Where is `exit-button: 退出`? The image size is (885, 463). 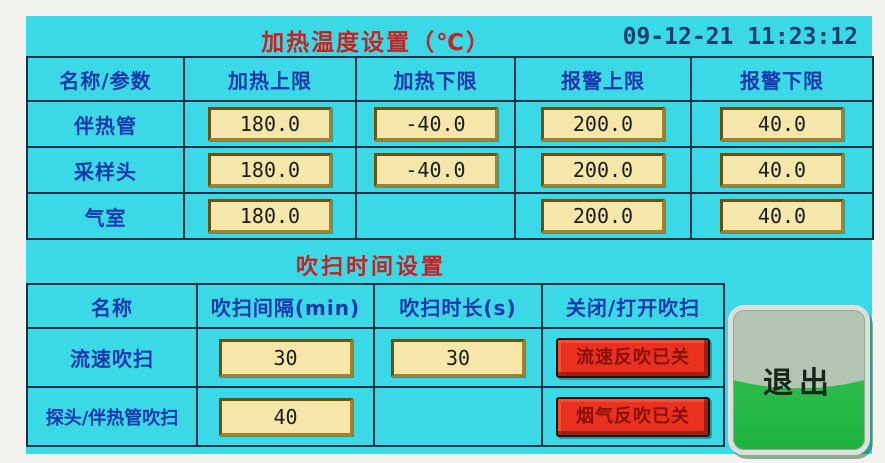
exit-button: 退出 is located at coordinates (799, 380).